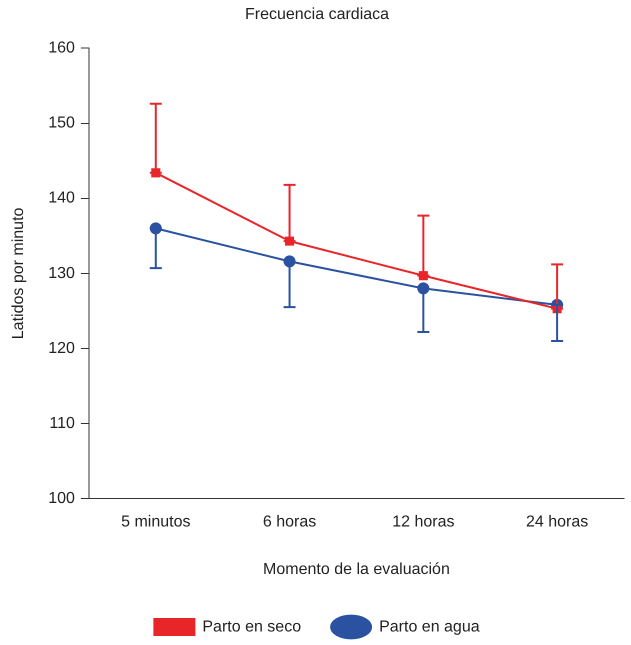 This screenshot has height=645, width=631. What do you see at coordinates (289, 522) in the screenshot?
I see `x-tick-label: 6 horas` at bounding box center [289, 522].